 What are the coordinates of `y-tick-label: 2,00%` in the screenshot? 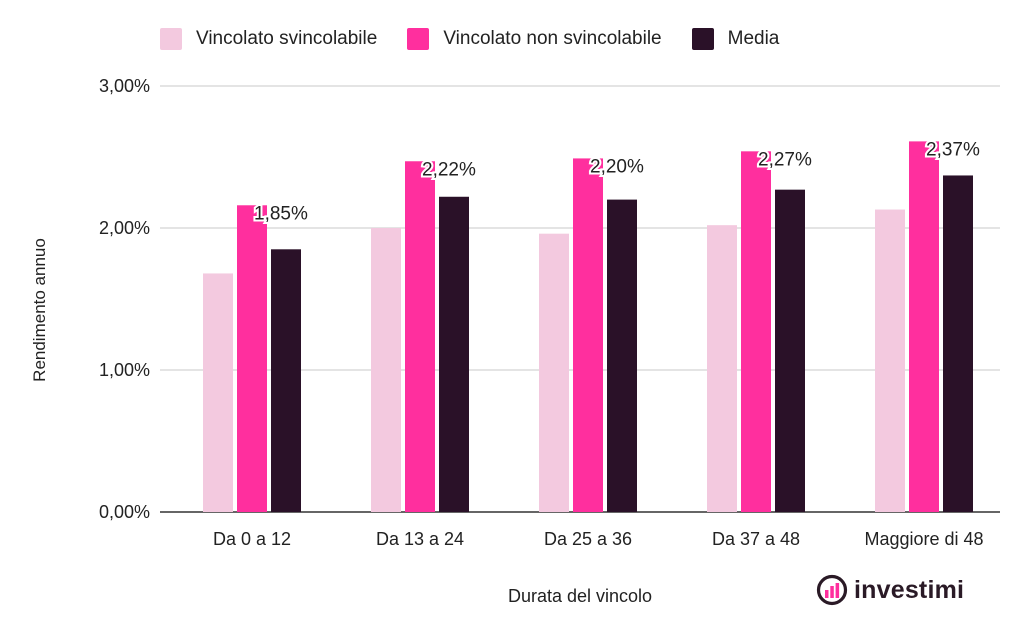 It's located at (124, 228).